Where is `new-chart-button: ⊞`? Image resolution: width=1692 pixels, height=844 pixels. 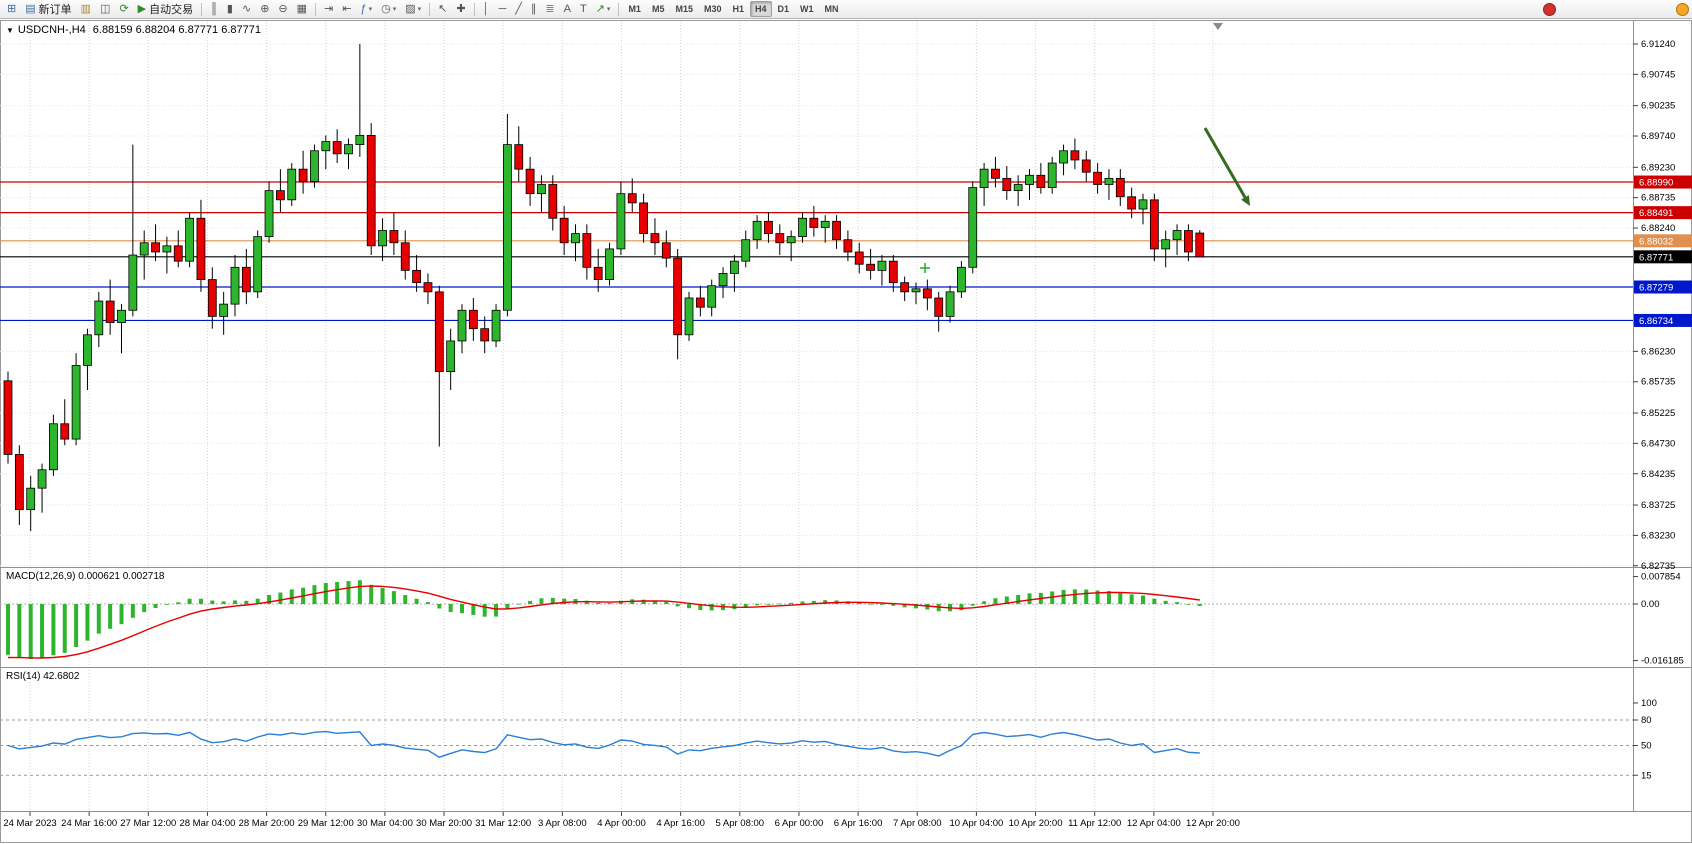 new-chart-button: ⊞ is located at coordinates (11, 9).